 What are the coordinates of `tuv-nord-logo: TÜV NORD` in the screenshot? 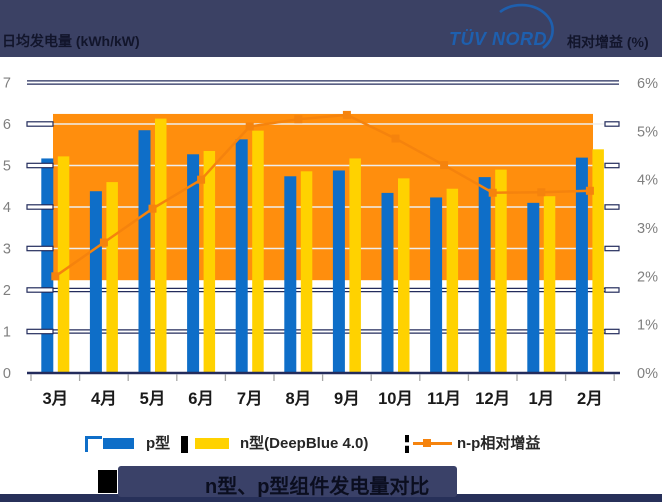 It's located at (498, 39).